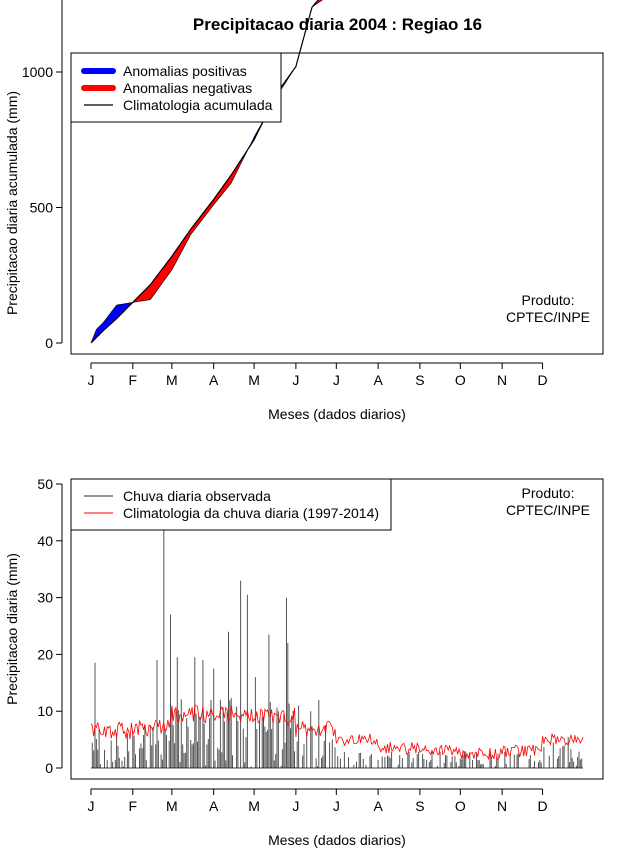 This screenshot has height=850, width=640. What do you see at coordinates (12, 203) in the screenshot?
I see `y-axis-label: Precipitacao diaria acumulada (mm)` at bounding box center [12, 203].